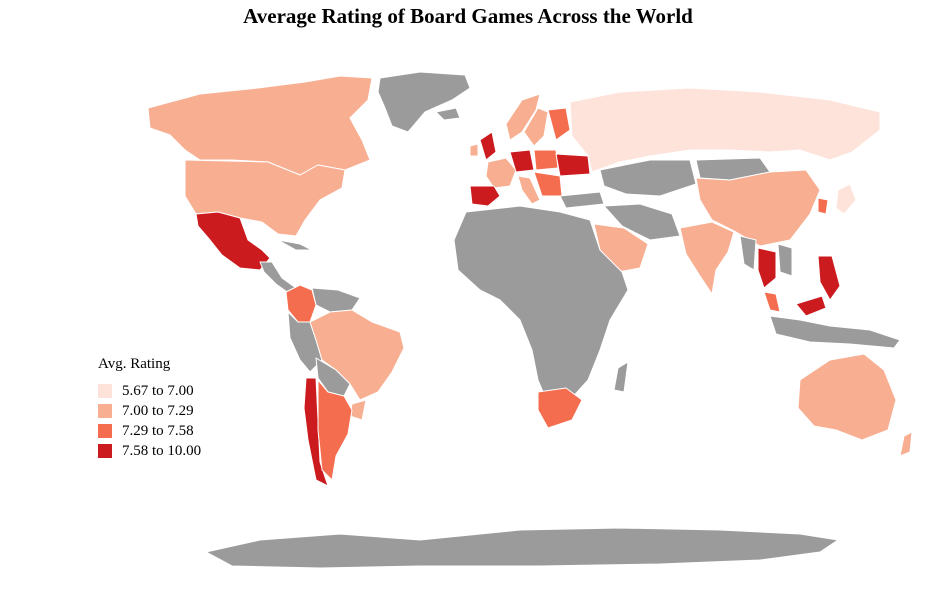 The height and width of the screenshot is (607, 936). What do you see at coordinates (846, 199) in the screenshot?
I see `japan` at bounding box center [846, 199].